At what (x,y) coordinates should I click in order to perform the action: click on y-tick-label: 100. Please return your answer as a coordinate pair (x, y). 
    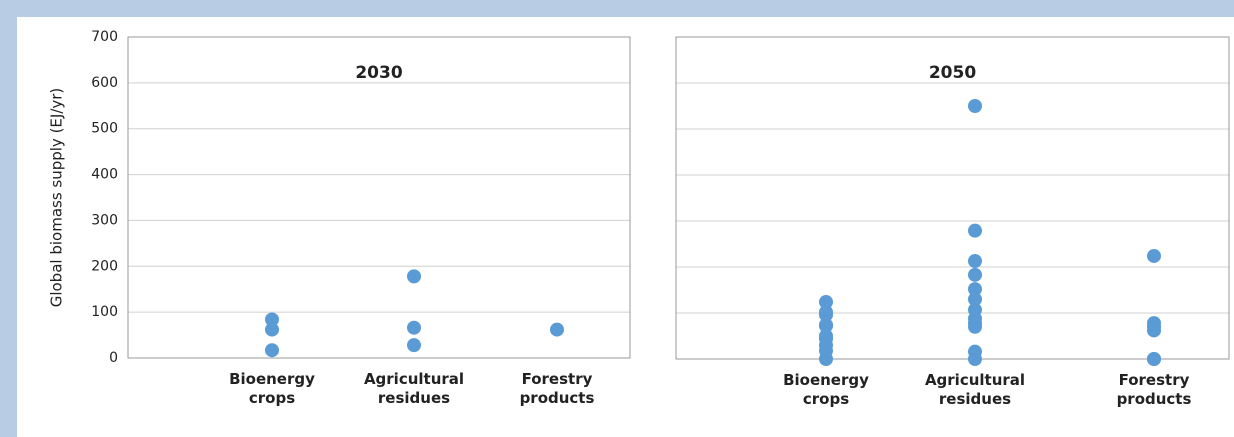
    Looking at the image, I should click on (104, 312).